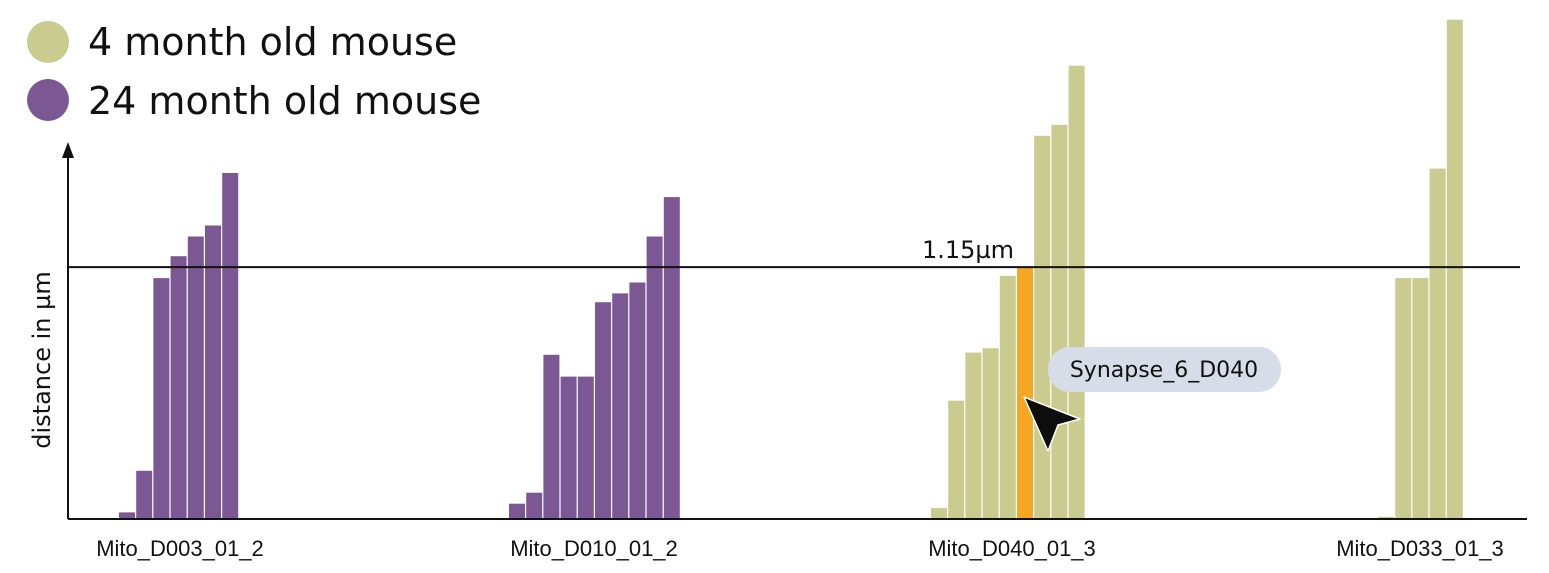 The height and width of the screenshot is (573, 1549). I want to click on tooltip-box, so click(1164, 369).